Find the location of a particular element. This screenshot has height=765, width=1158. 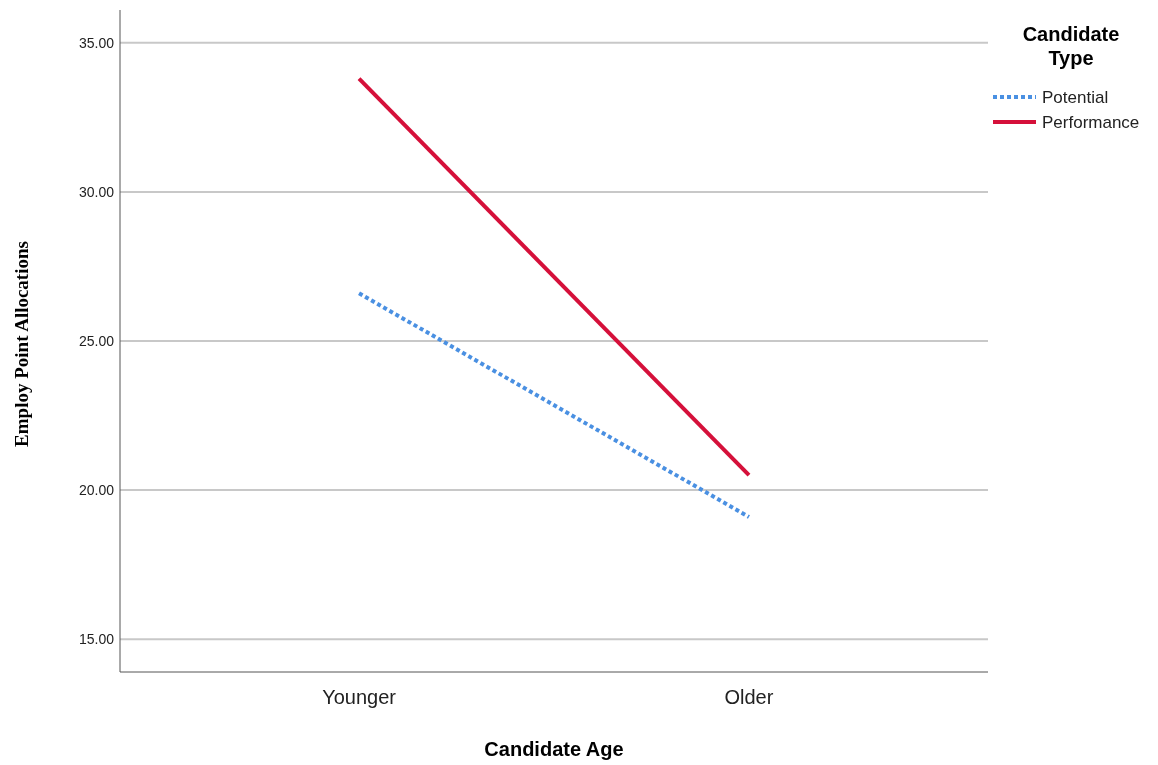

x-axis-title: Candidate Age is located at coordinates (554, 749).